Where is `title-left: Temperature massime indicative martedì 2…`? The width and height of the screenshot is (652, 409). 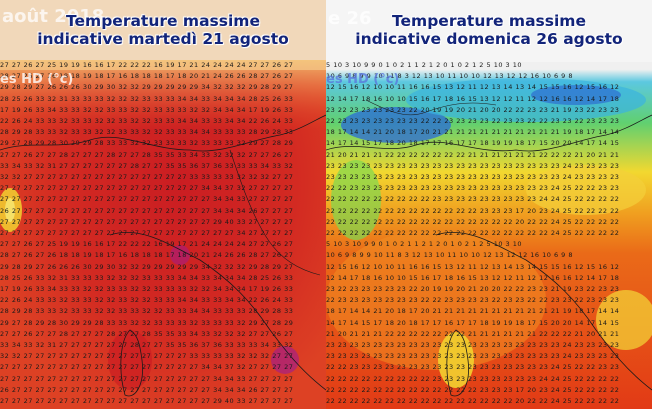
title-left: Temperature massime indicative martedì 2… is located at coordinates (163, 30).